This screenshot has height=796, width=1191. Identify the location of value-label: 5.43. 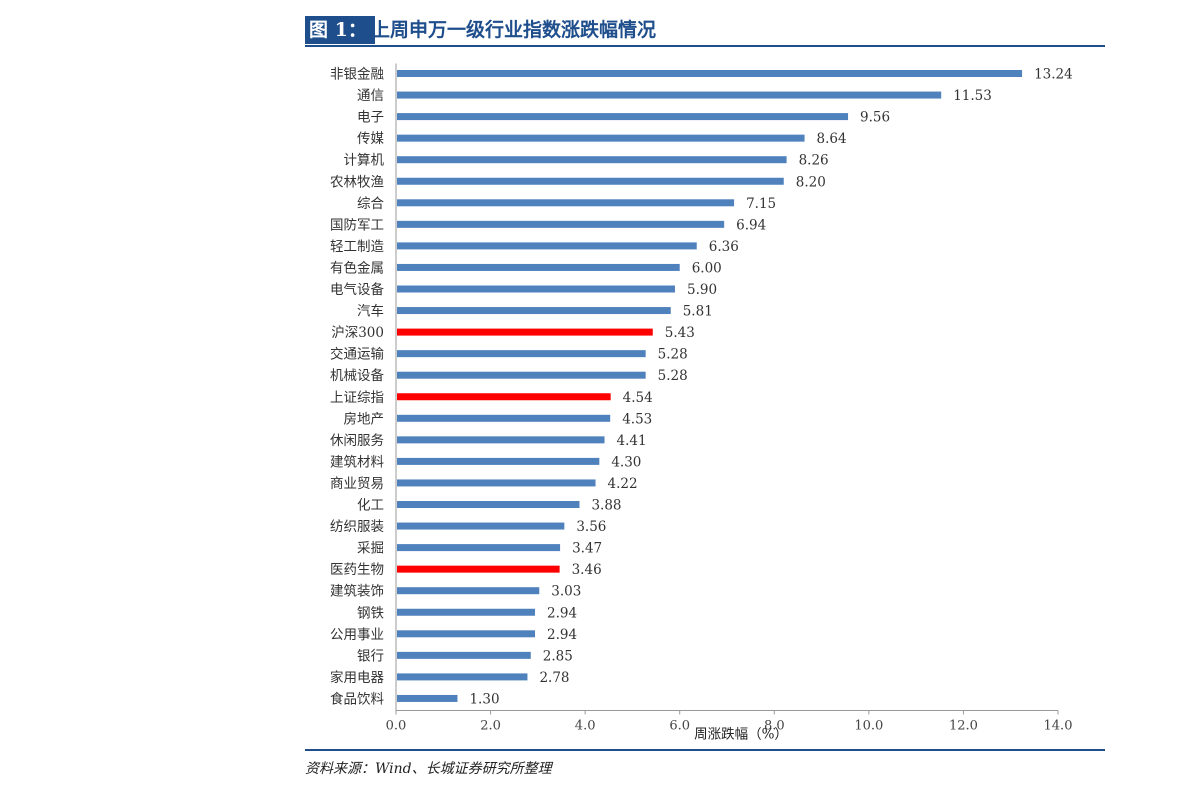
(680, 333).